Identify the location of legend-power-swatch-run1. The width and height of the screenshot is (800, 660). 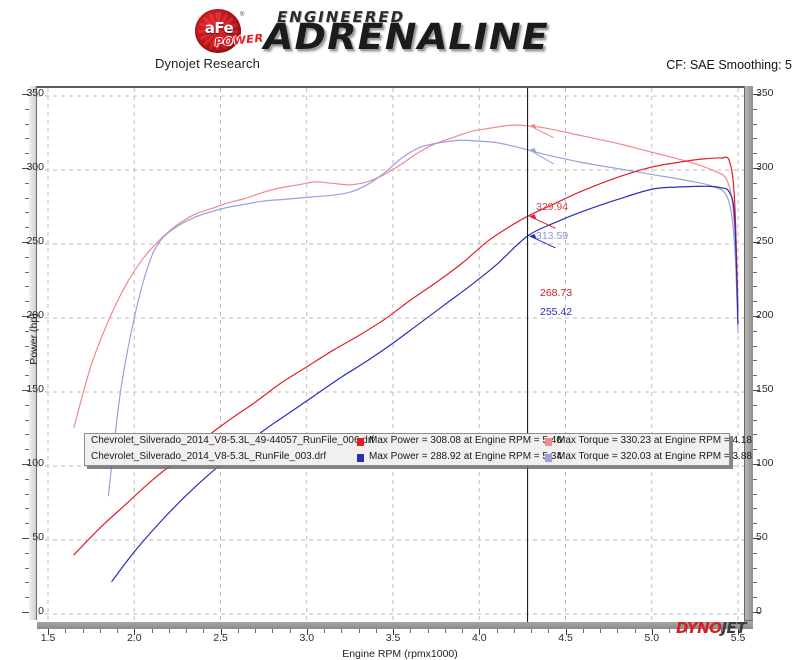
(360, 442).